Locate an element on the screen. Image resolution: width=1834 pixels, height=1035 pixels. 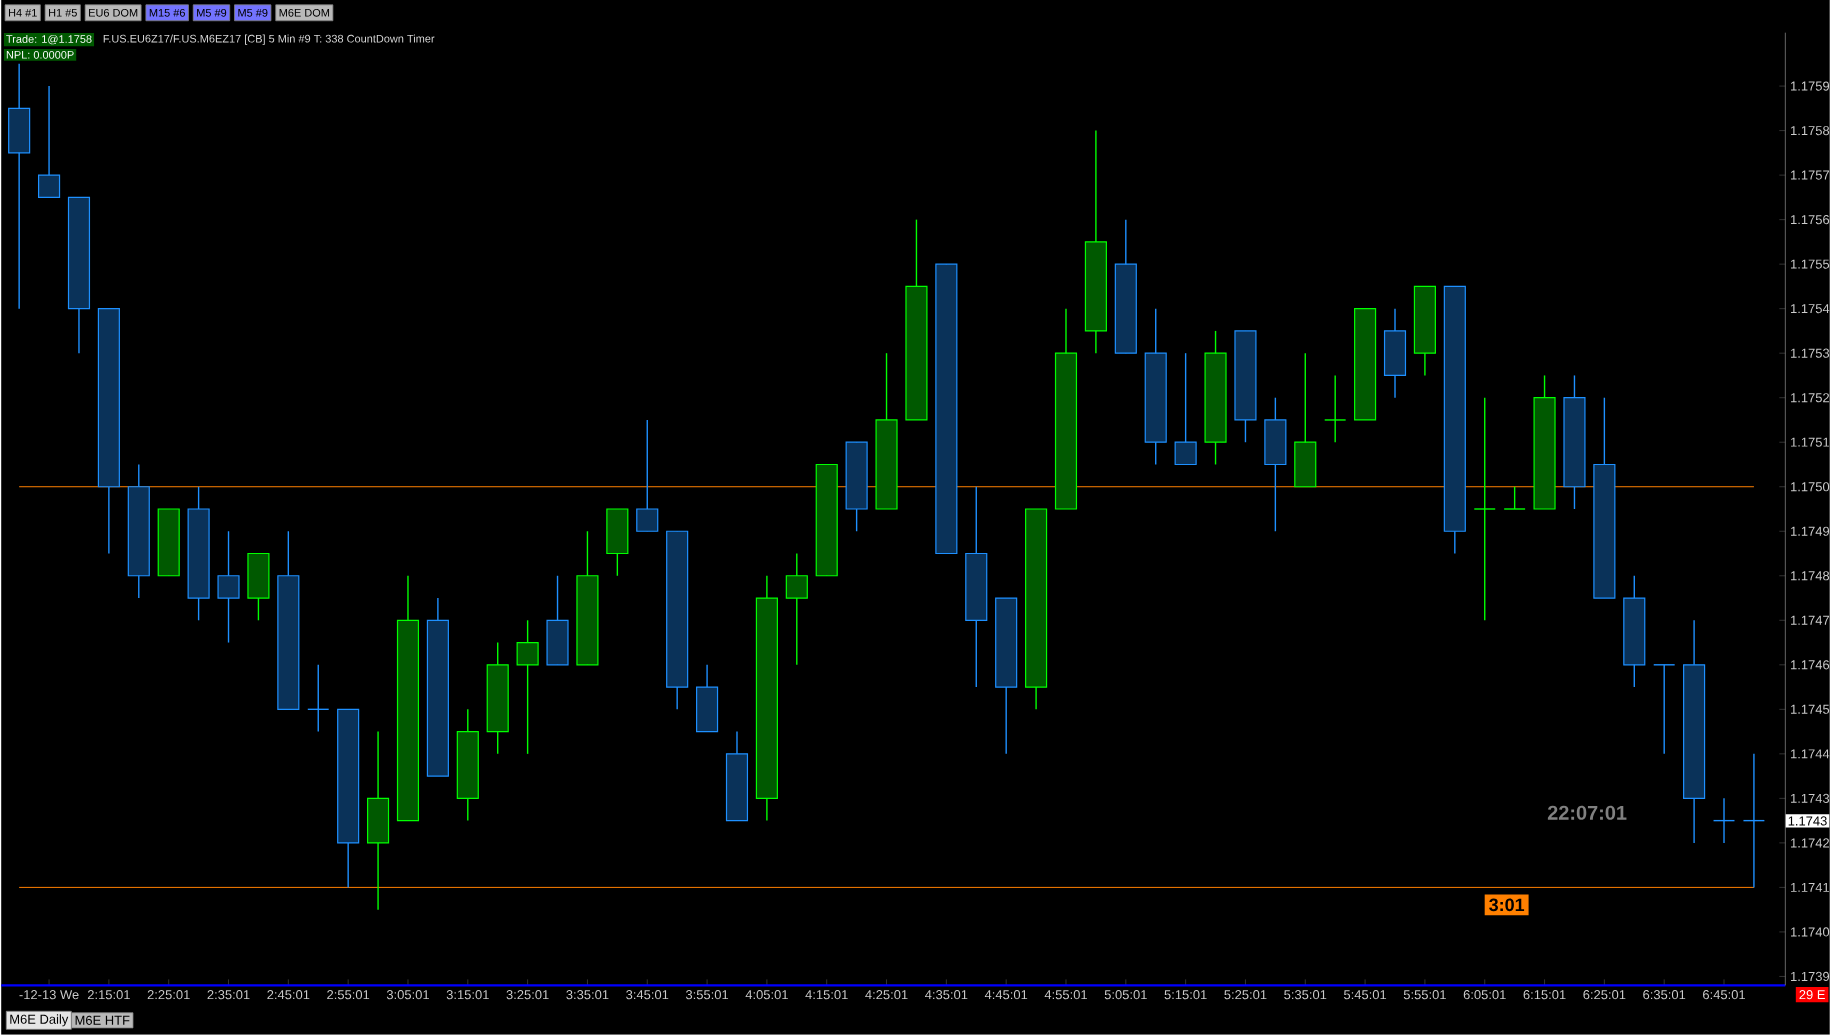
x-tick-label: 5:45:01 is located at coordinates (1365, 995).